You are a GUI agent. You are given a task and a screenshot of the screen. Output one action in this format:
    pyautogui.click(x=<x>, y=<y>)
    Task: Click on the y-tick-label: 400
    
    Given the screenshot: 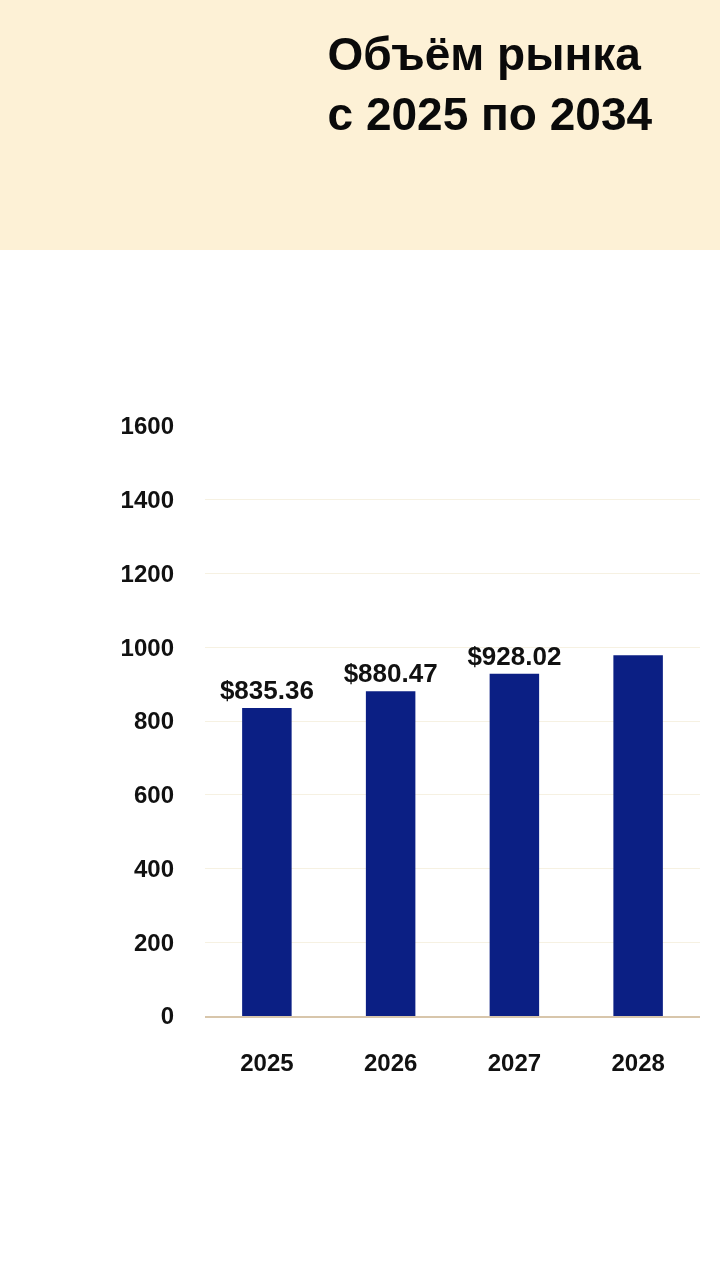 What is the action you would take?
    pyautogui.click(x=153, y=868)
    